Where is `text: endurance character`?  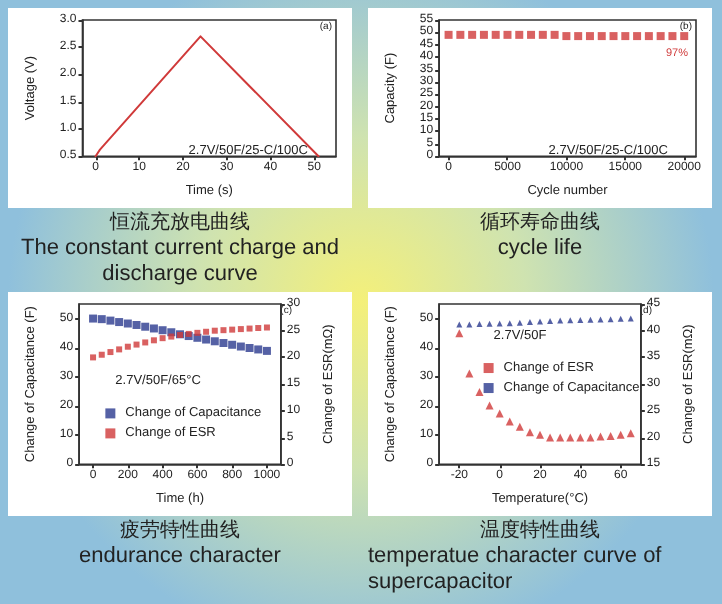 text: endurance character is located at coordinates (180, 557).